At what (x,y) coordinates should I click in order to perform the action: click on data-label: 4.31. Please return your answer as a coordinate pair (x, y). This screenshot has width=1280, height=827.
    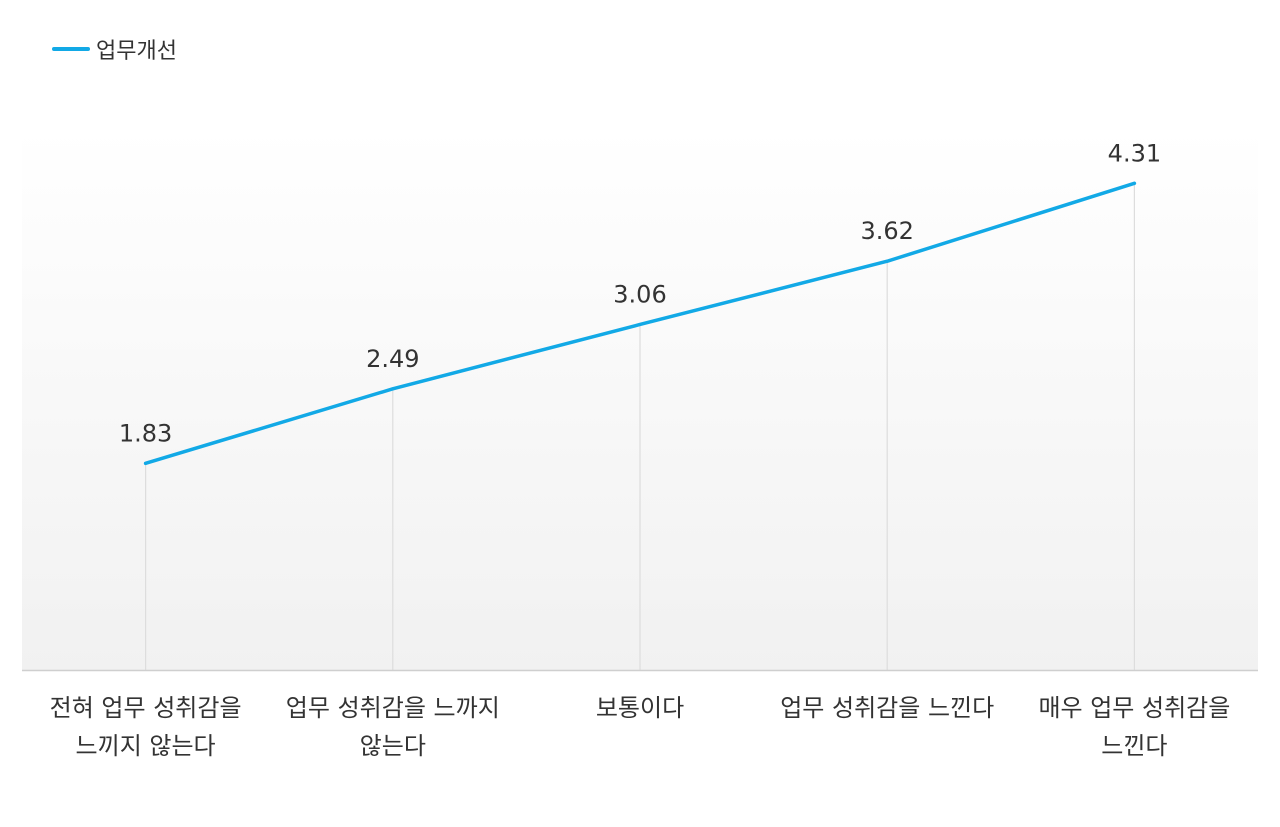
    Looking at the image, I should click on (1134, 153).